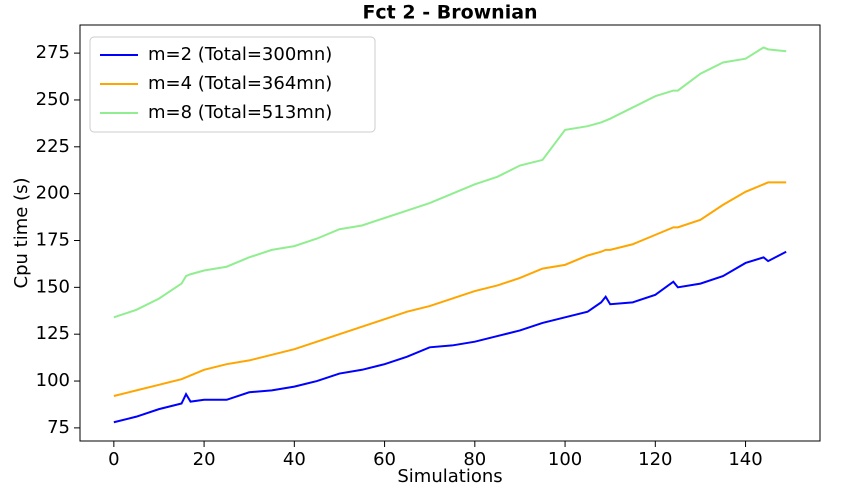  What do you see at coordinates (384, 459) in the screenshot?
I see `x-tick-label: 60` at bounding box center [384, 459].